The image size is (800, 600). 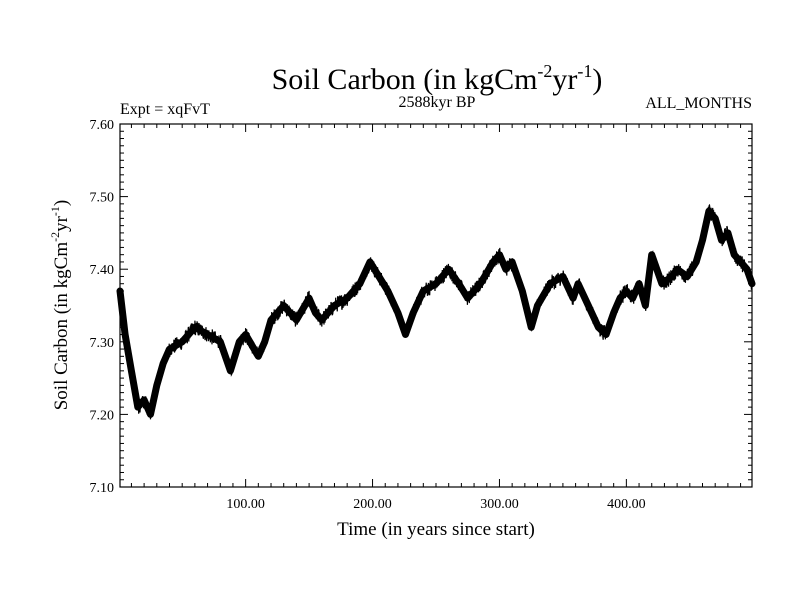 What do you see at coordinates (102, 270) in the screenshot?
I see `y-tick-label: 7.40` at bounding box center [102, 270].